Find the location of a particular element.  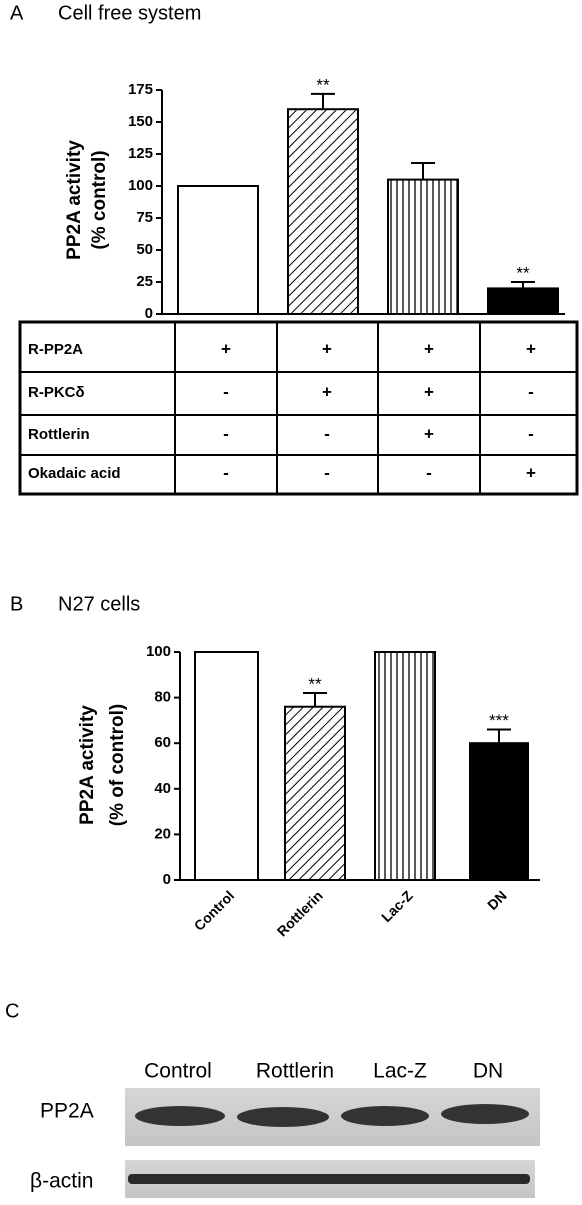

band-actin is located at coordinates (329, 1179).